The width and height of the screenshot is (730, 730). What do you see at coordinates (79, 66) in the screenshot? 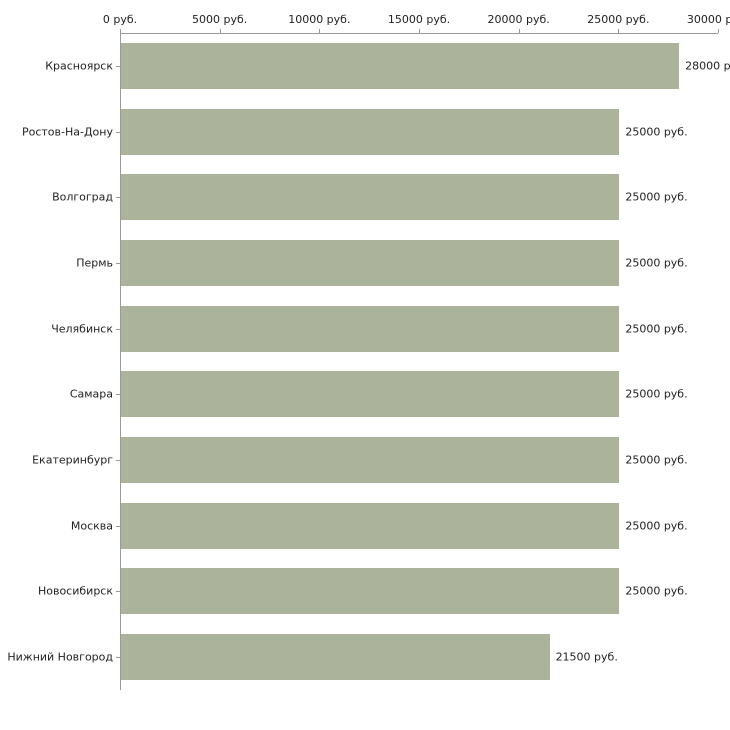
I see `category-label: Красноярск` at bounding box center [79, 66].